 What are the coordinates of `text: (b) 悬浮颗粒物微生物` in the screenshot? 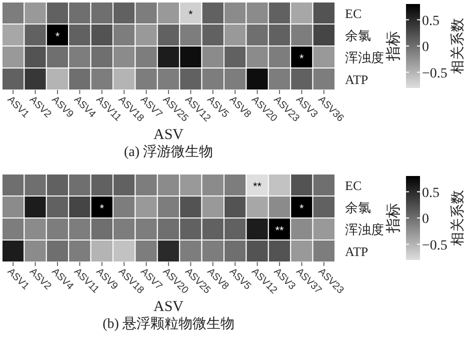 It's located at (168, 324).